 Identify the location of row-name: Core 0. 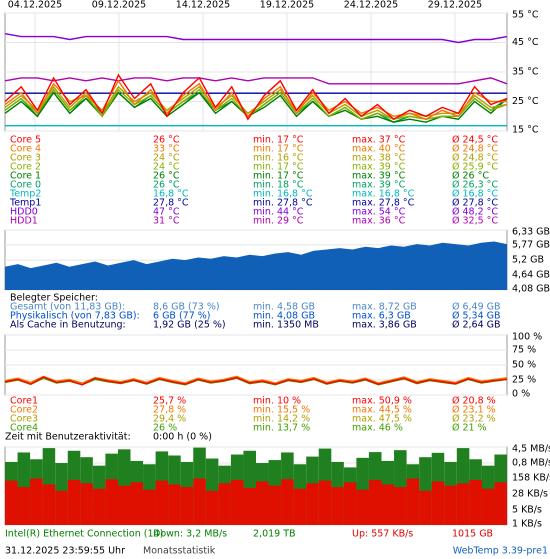
(25, 185).